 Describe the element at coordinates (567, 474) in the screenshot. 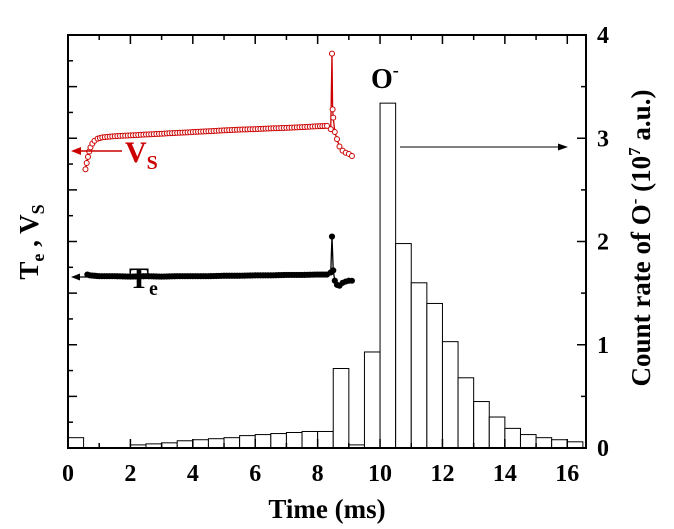

I see `x-tick-label: 16` at that location.